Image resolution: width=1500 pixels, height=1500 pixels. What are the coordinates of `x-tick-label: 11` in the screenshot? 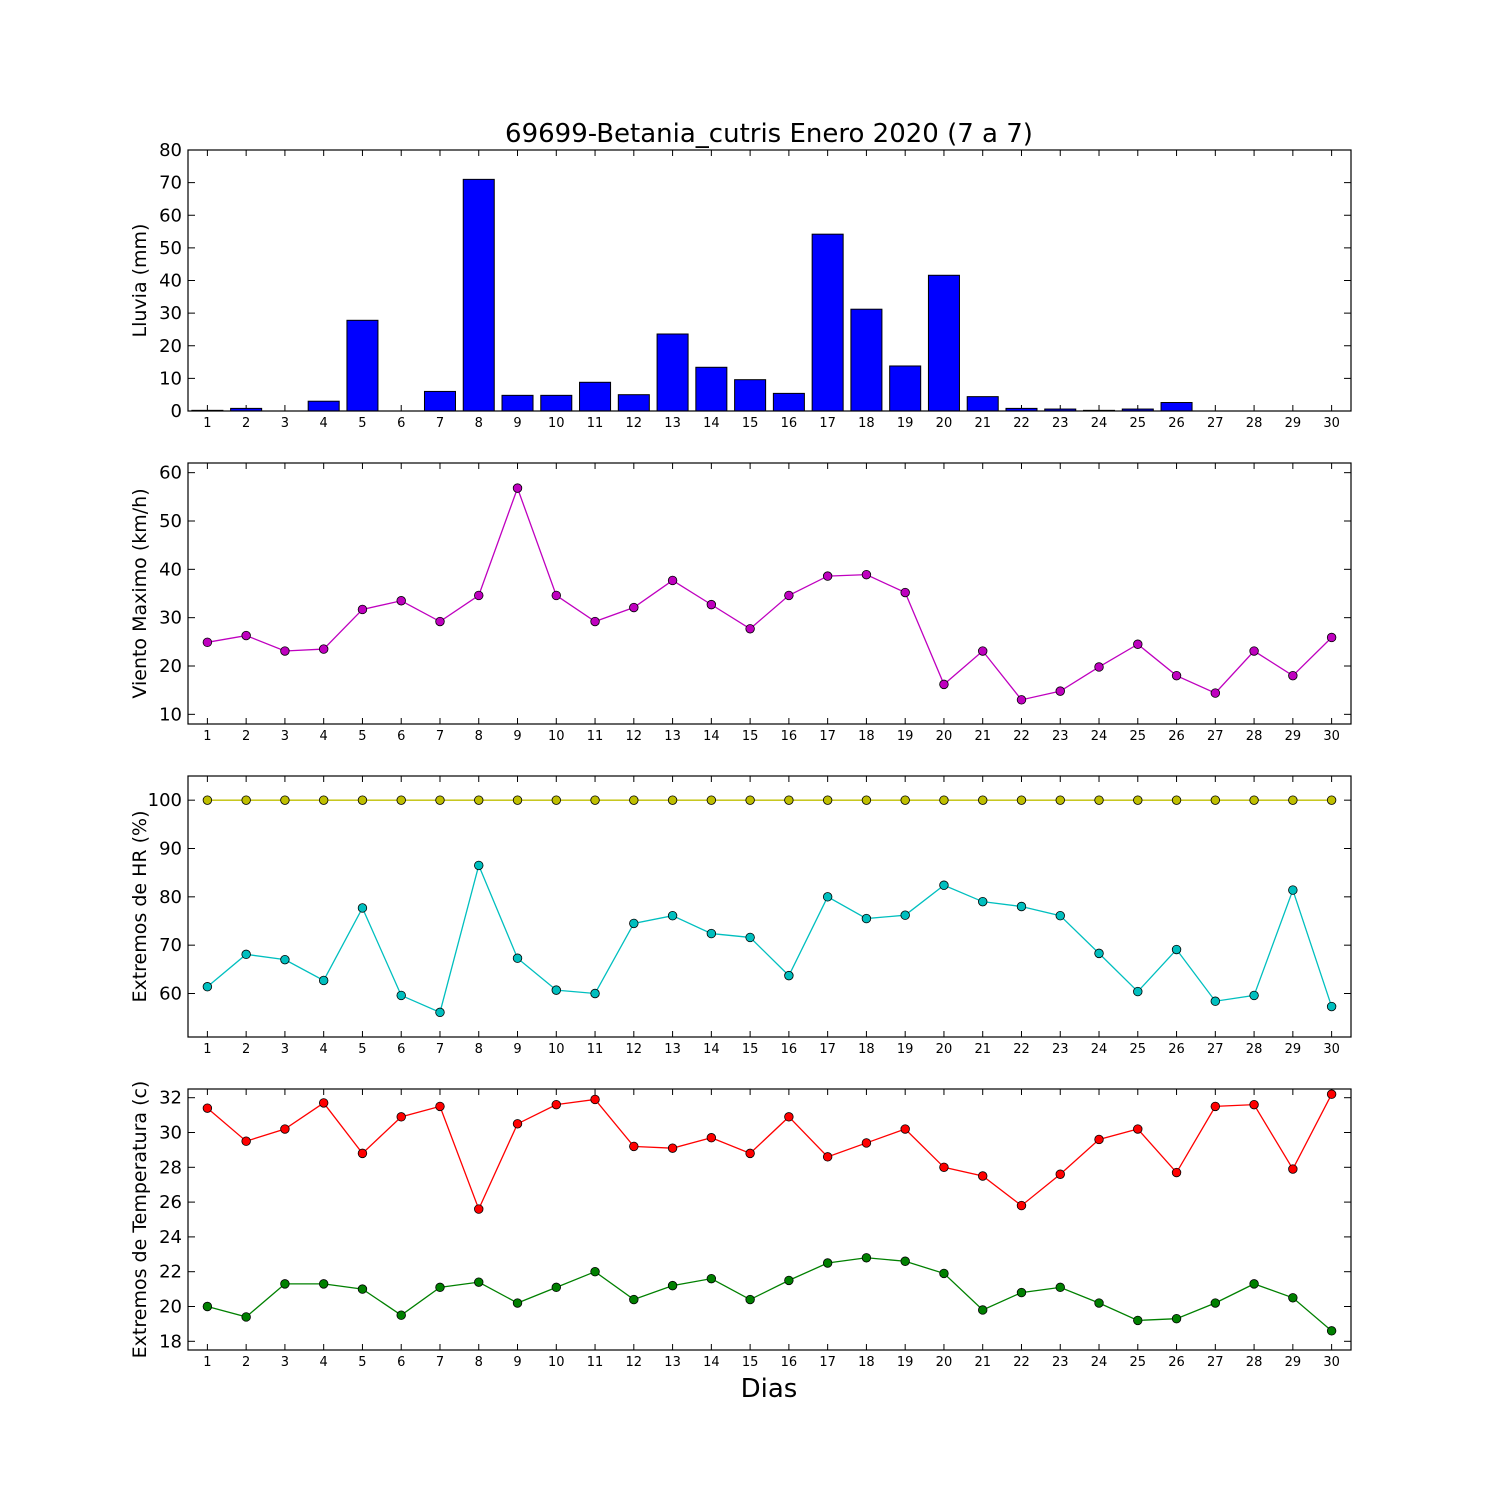 It's located at (595, 423).